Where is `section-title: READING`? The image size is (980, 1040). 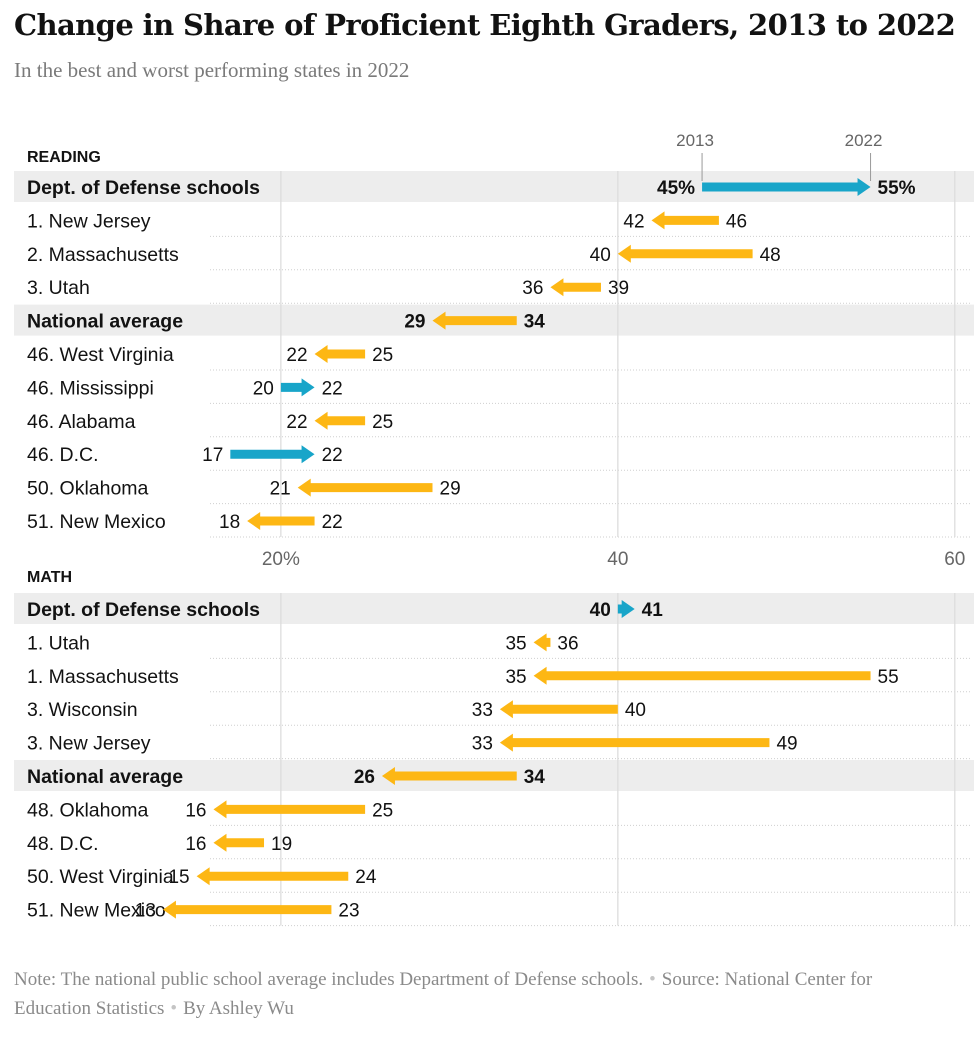 section-title: READING is located at coordinates (64, 157).